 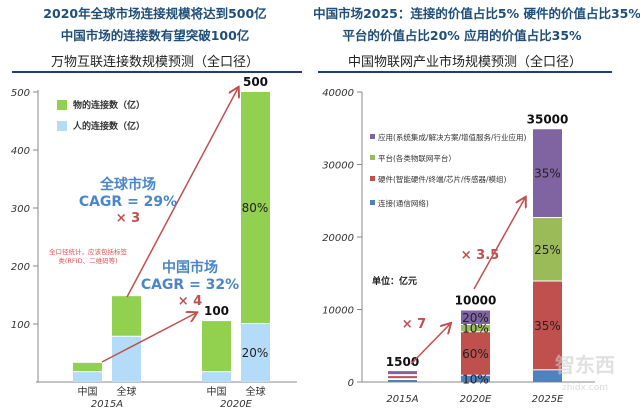 I want to click on note-line-2: 类(RFID、二维码等), so click(x=87, y=260).